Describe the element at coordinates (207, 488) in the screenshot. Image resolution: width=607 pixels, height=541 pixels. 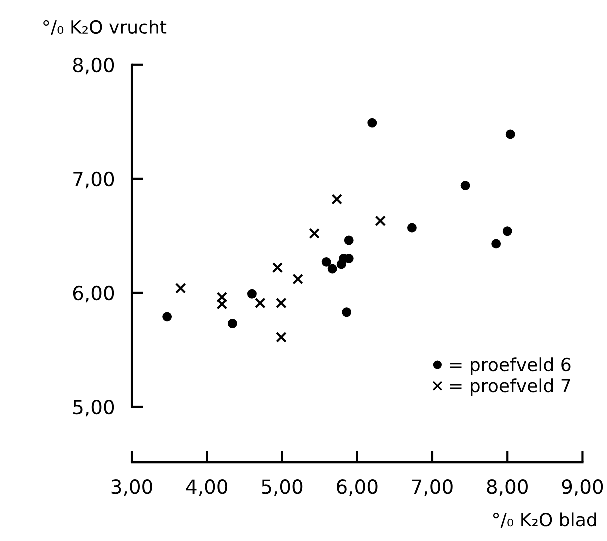
I see `x-tick-label: 4,00` at that location.